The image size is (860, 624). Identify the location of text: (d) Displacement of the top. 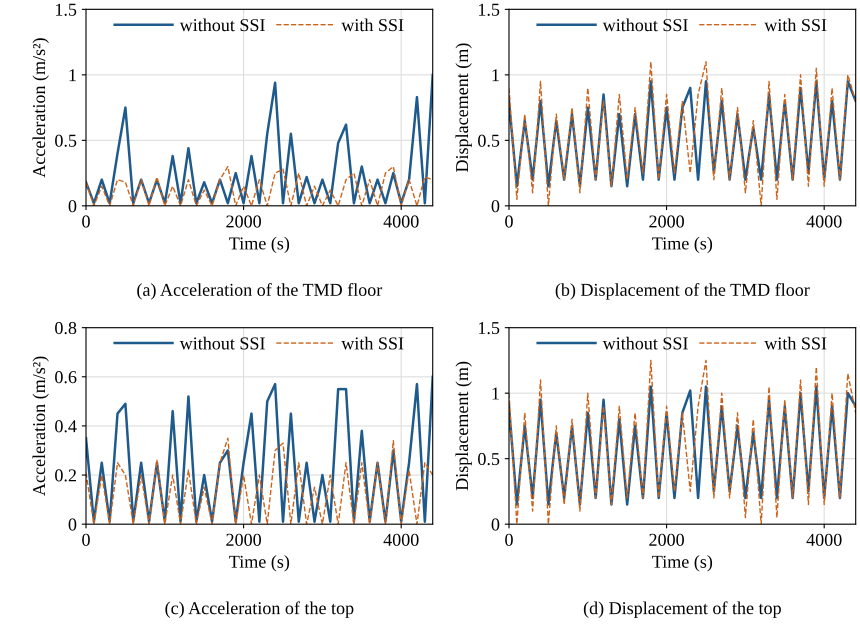
(682, 609).